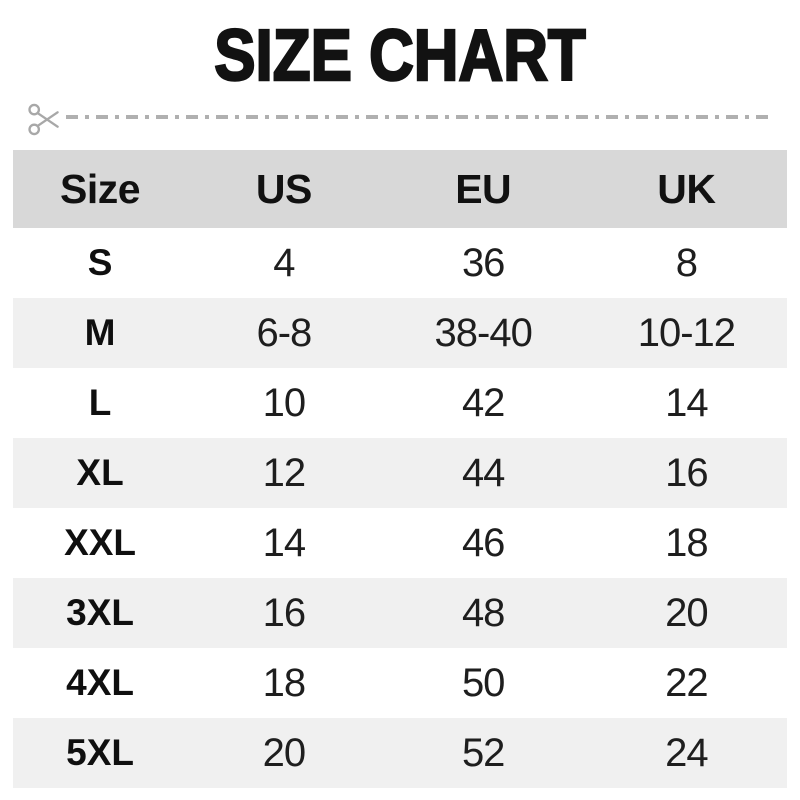 The width and height of the screenshot is (800, 800). Describe the element at coordinates (687, 472) in the screenshot. I see `uk-value-cell: 16` at that location.